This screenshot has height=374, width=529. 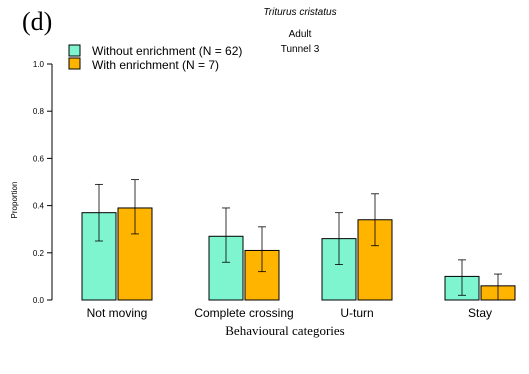 What do you see at coordinates (117, 313) in the screenshot?
I see `x-tick-label: Not moving` at bounding box center [117, 313].